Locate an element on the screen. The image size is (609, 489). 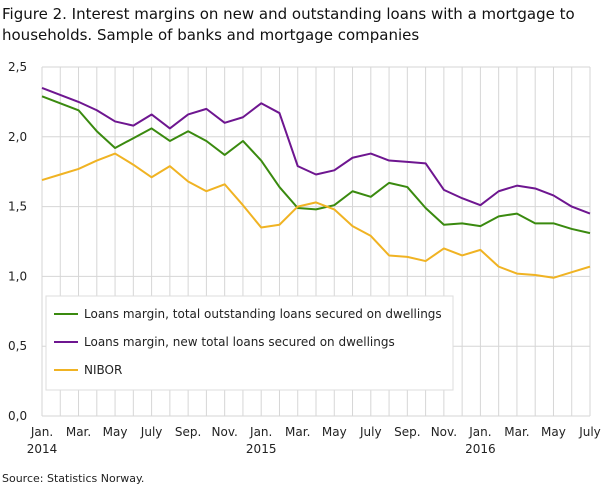
y-tick-label: 1,0 is located at coordinates (17, 276).